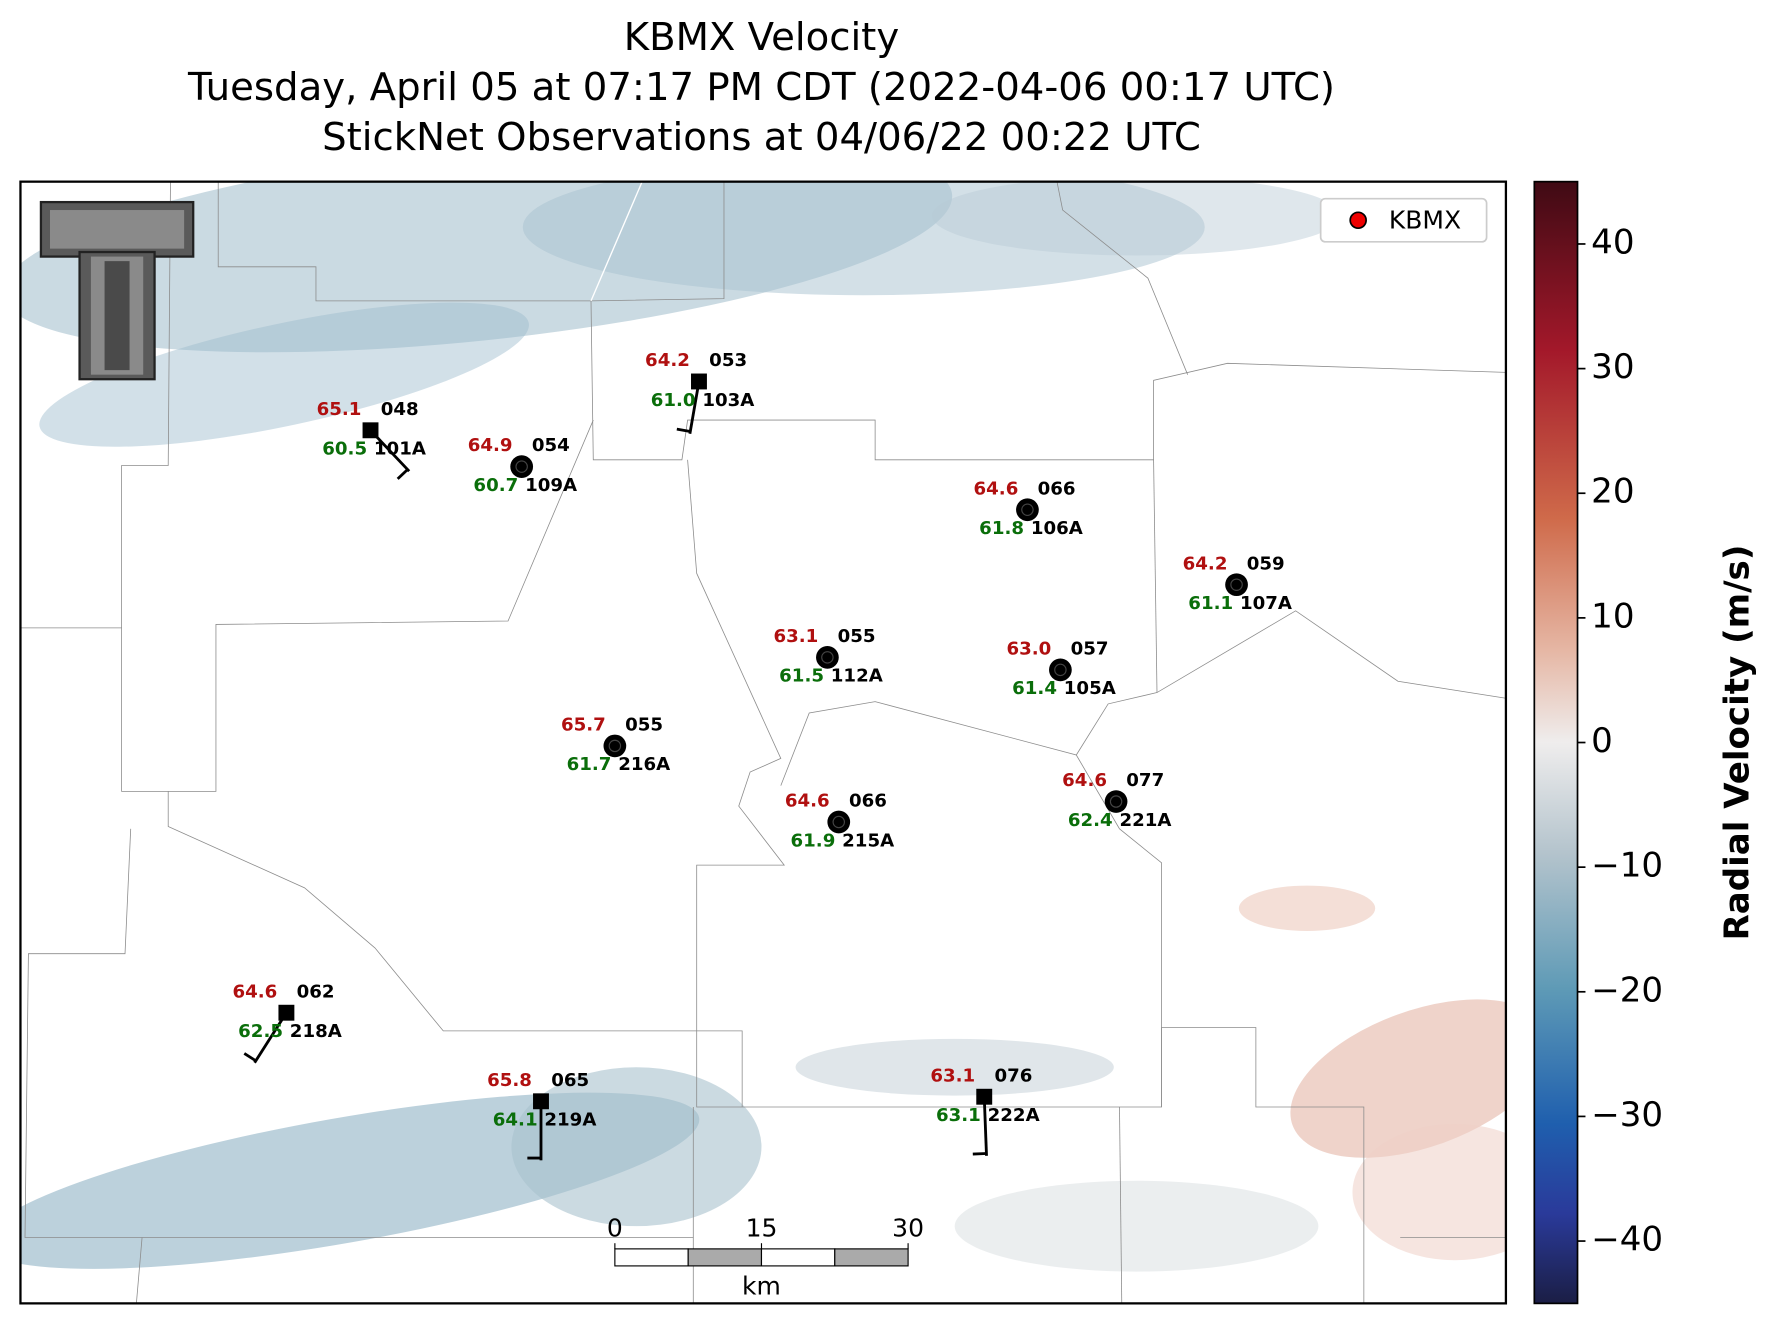 This screenshot has width=1773, height=1317. What do you see at coordinates (490, 445) in the screenshot?
I see `temperature: 64.9` at bounding box center [490, 445].